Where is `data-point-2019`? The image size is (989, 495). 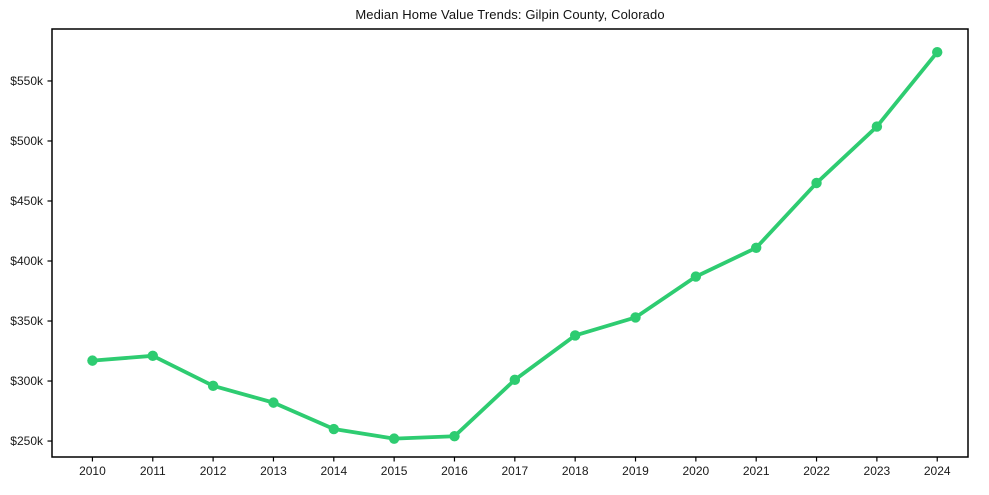 data-point-2019 is located at coordinates (635, 317).